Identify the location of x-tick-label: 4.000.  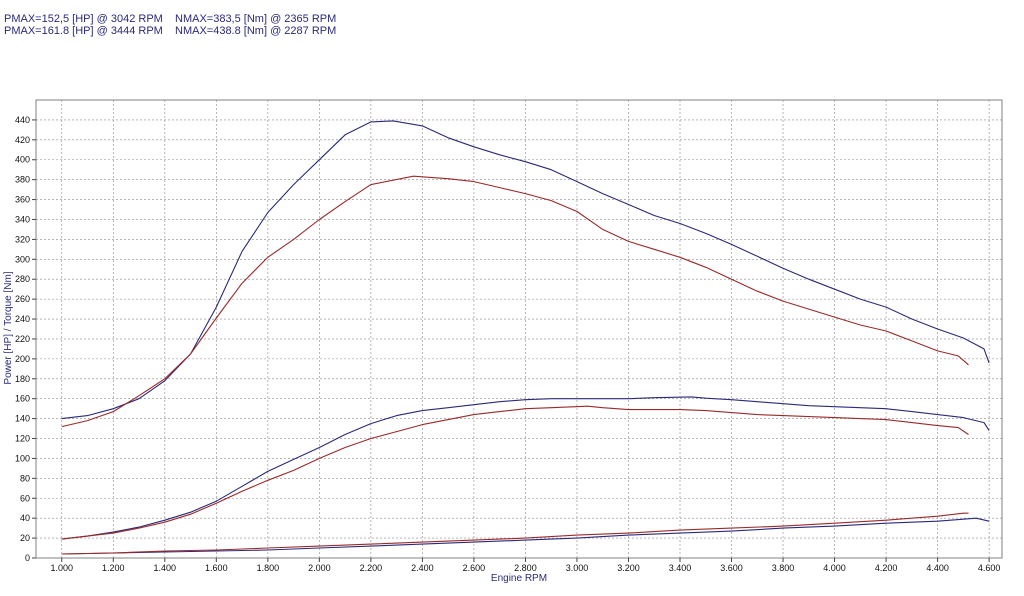
(834, 568).